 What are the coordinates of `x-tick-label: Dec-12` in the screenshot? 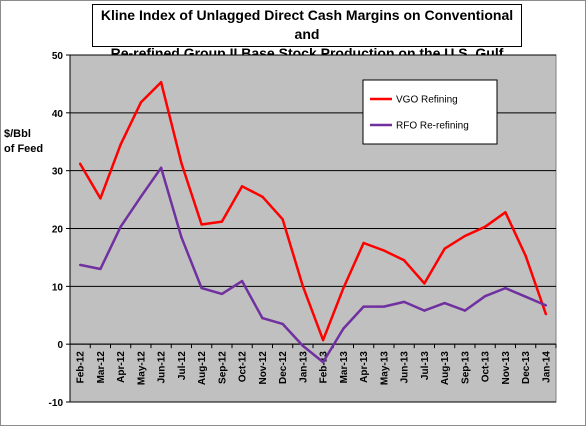 It's located at (283, 367).